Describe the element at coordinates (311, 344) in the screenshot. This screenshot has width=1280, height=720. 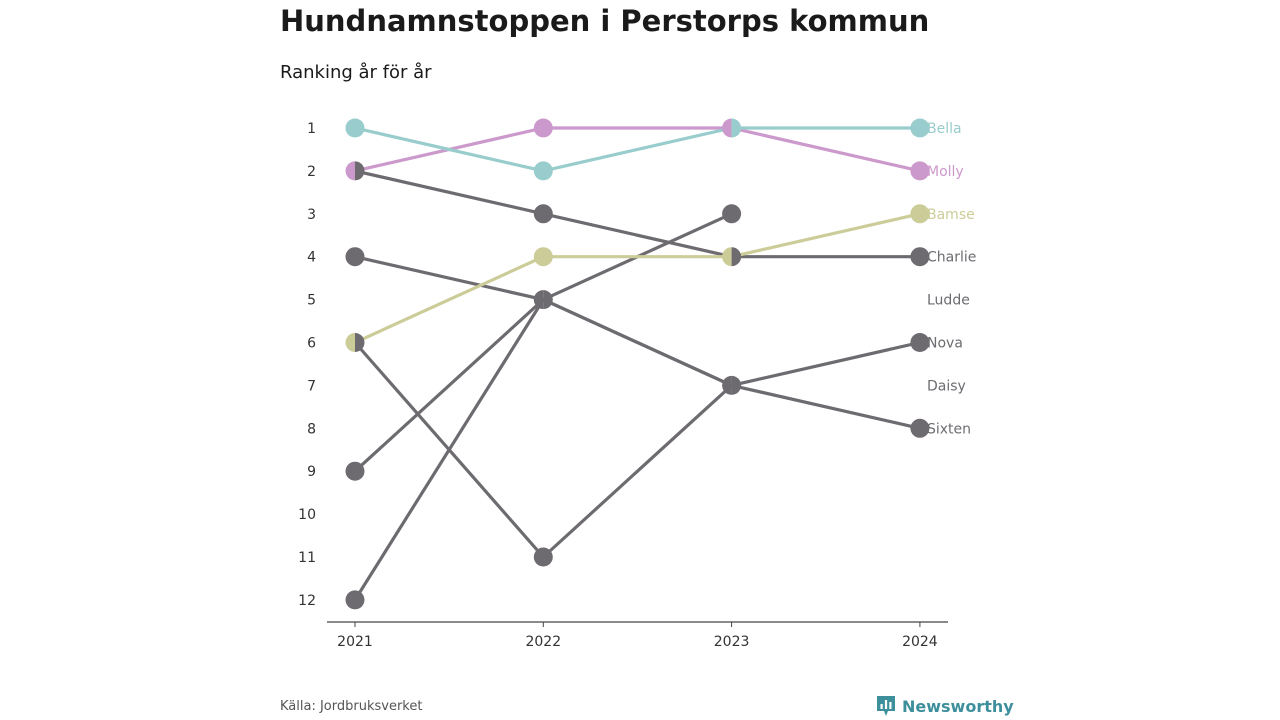
I see `y-tick-label: 6` at that location.